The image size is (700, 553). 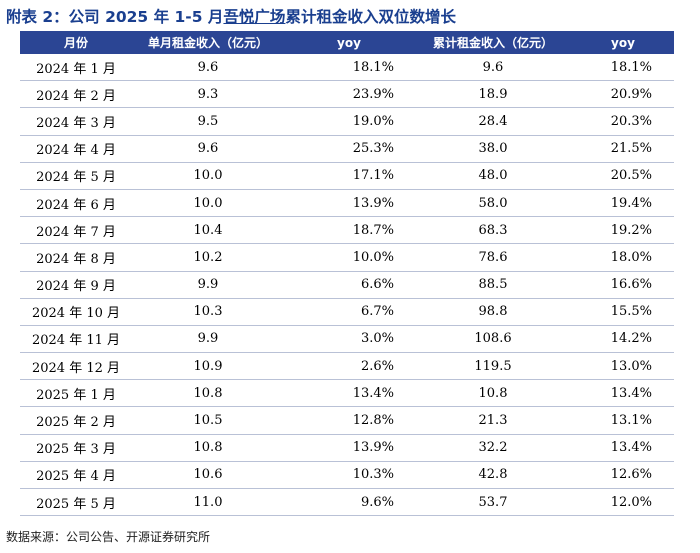 What do you see at coordinates (493, 121) in the screenshot?
I see `cell-cumulative-rent: 28.4` at bounding box center [493, 121].